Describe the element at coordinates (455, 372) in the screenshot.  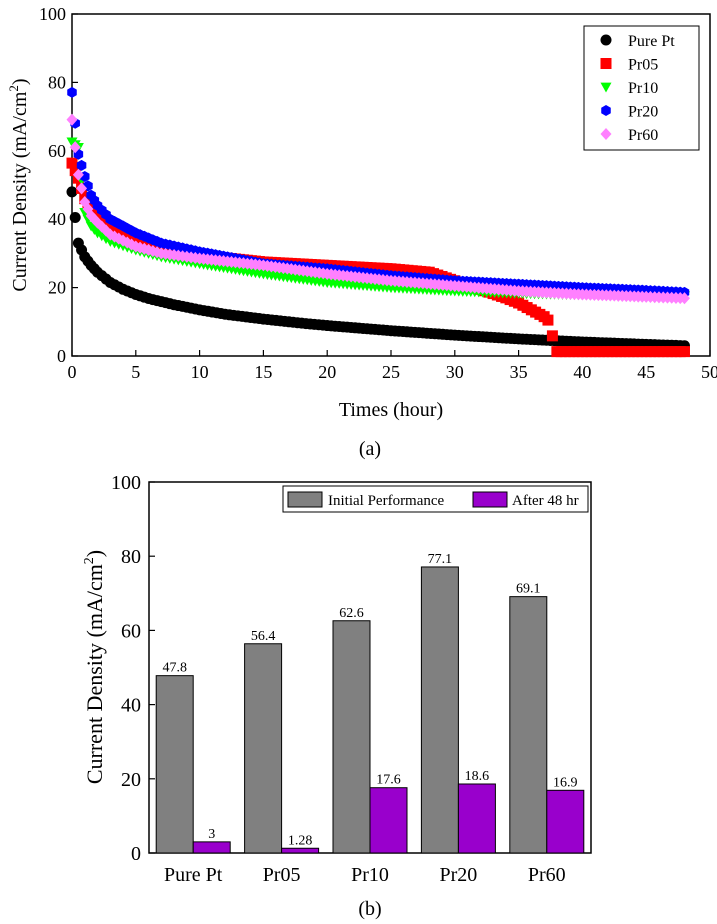
I see `panel-a-x-tick-label: 30` at that location.